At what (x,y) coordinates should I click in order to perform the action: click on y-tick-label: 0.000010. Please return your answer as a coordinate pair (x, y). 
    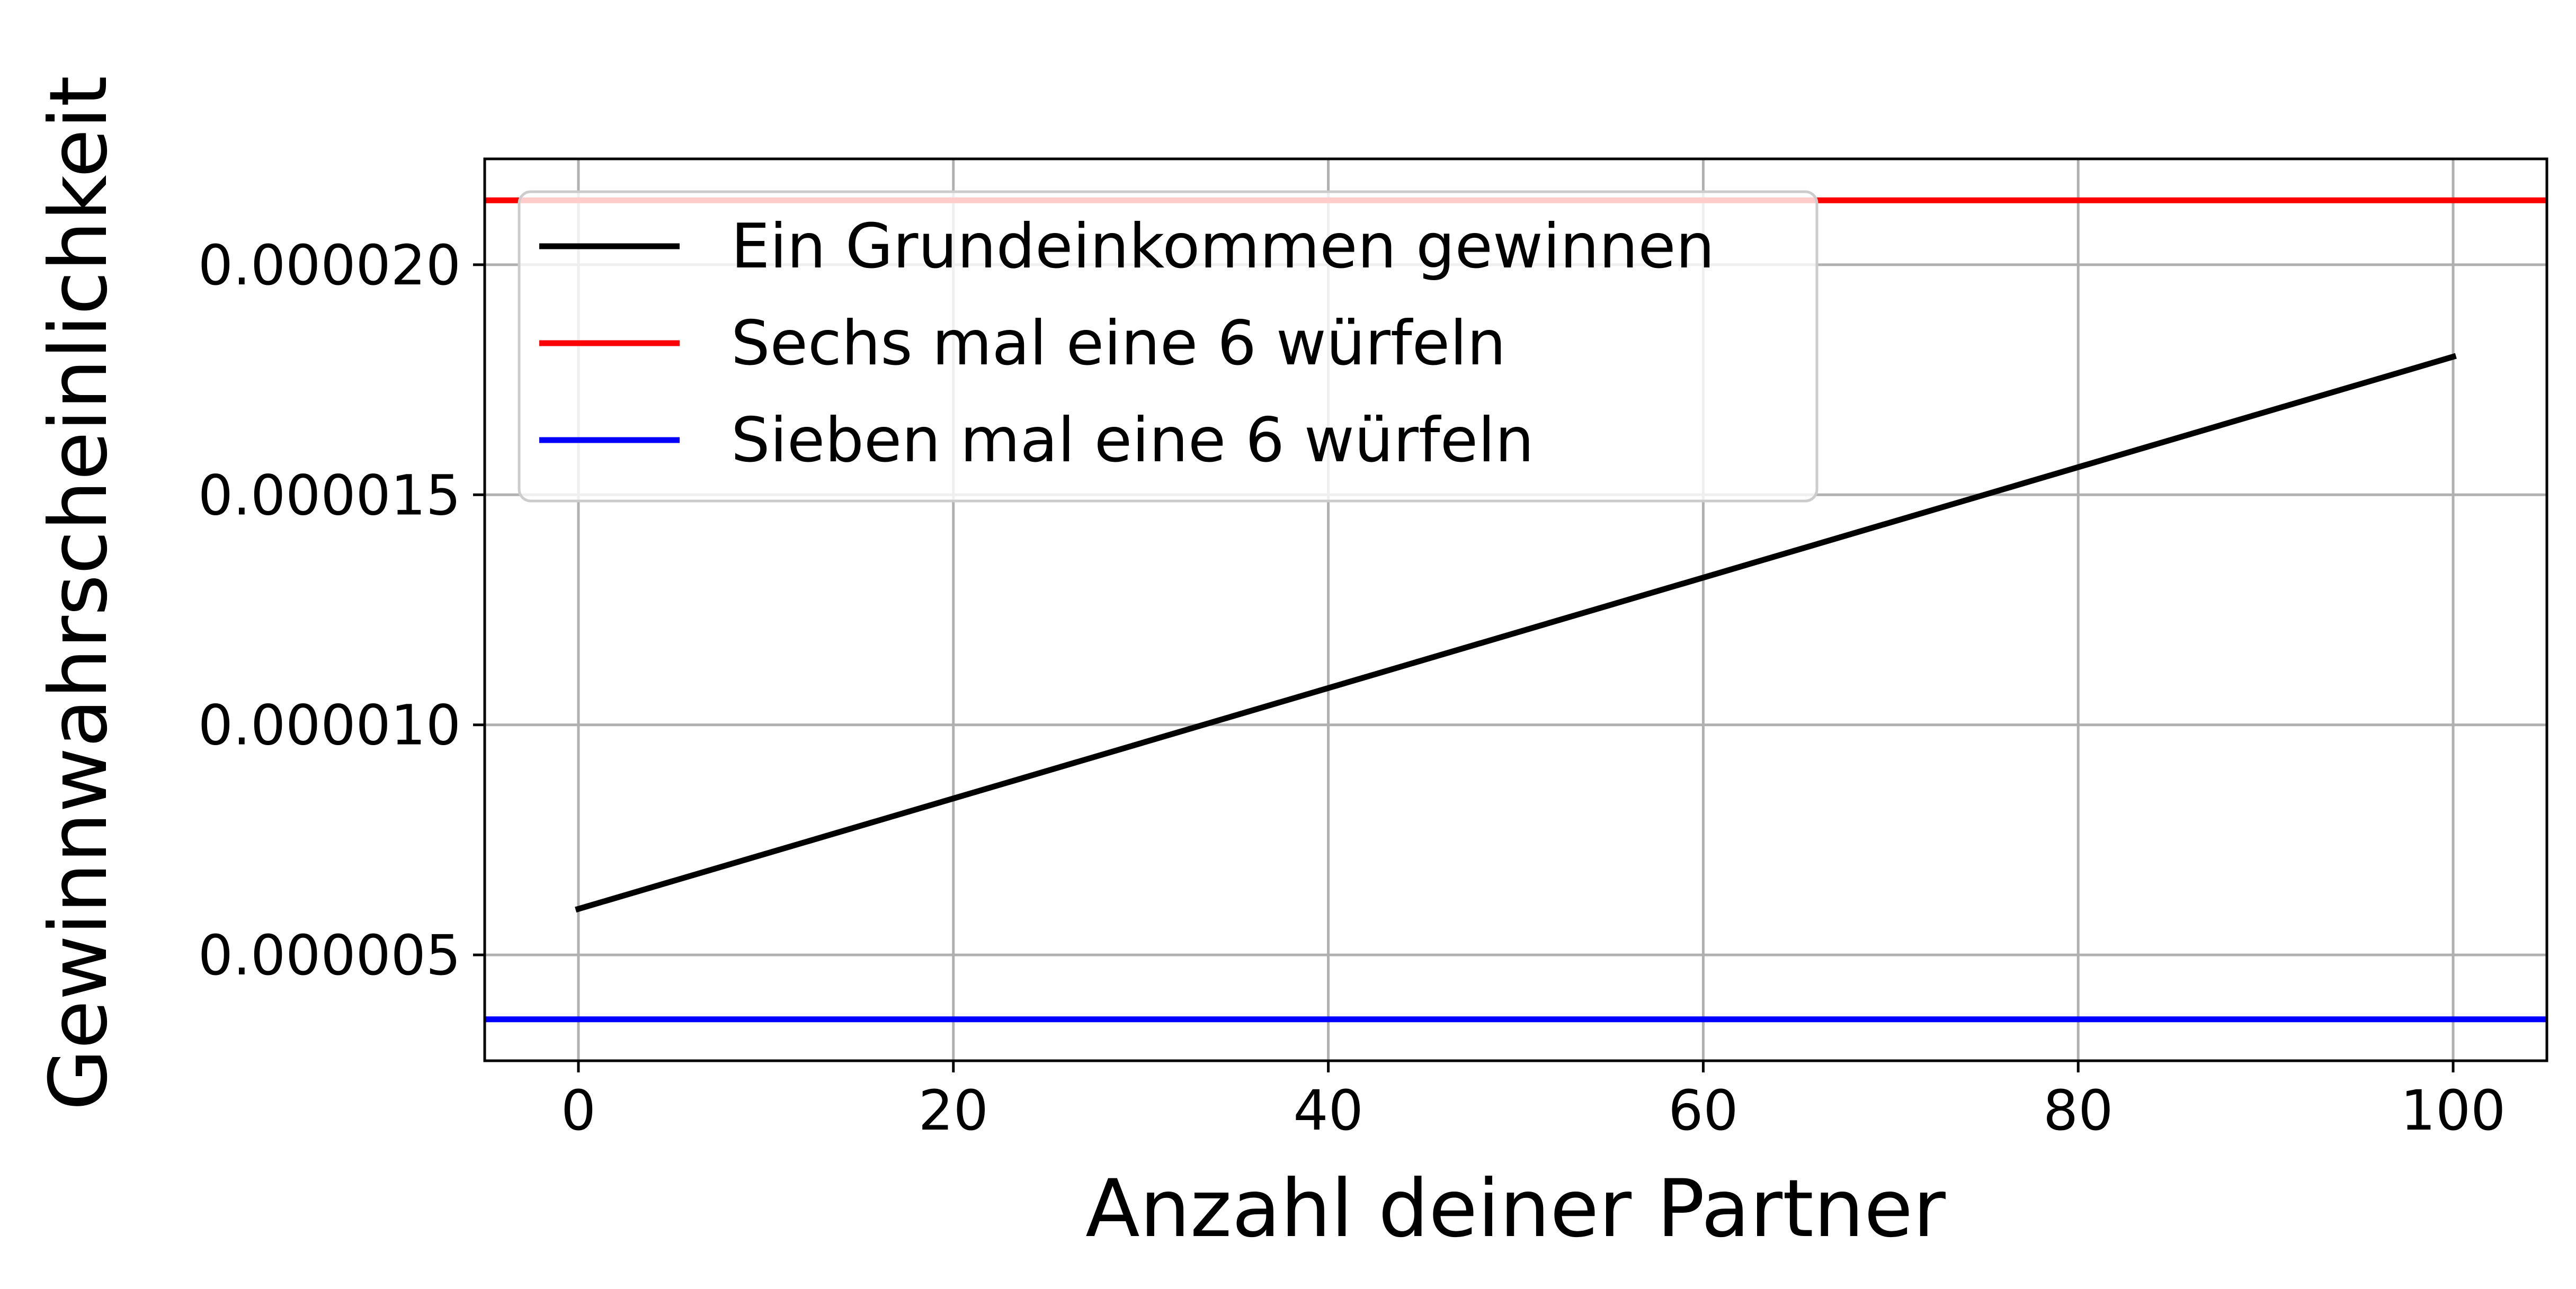
    Looking at the image, I should click on (329, 725).